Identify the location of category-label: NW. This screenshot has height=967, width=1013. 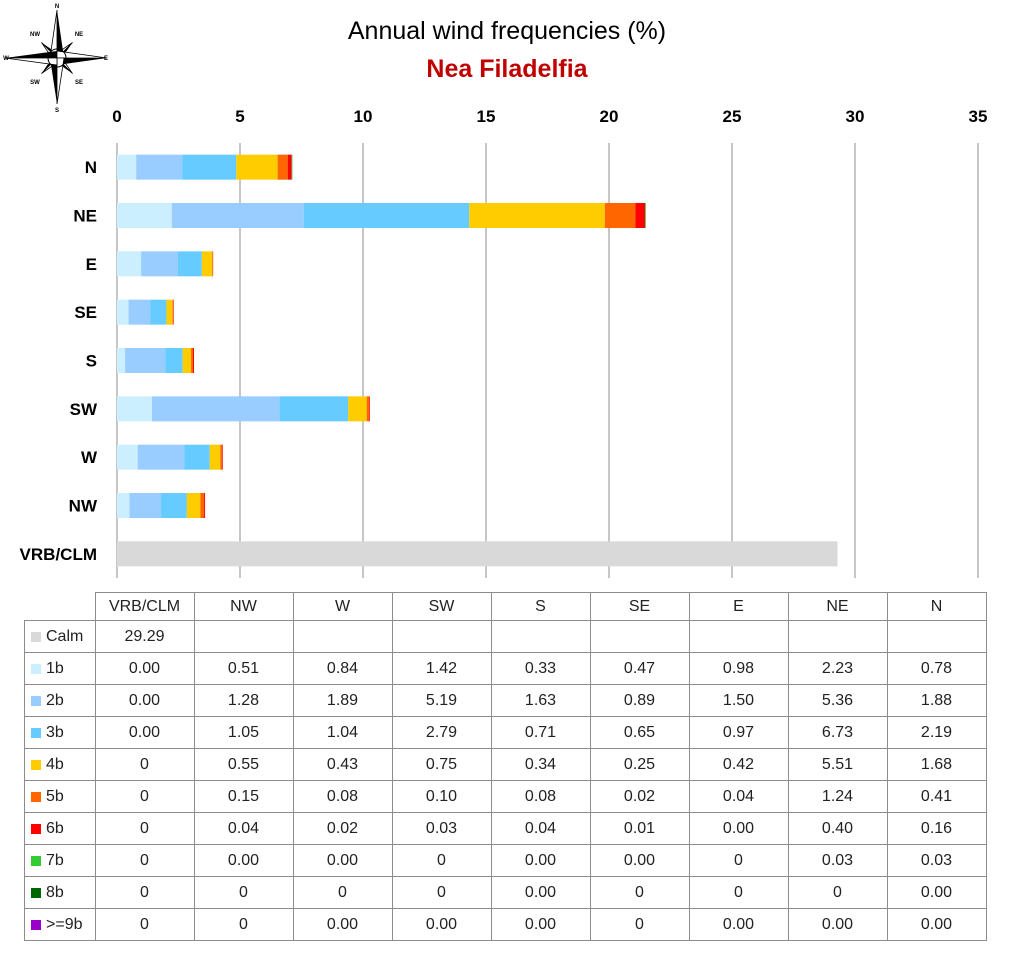
(83, 506).